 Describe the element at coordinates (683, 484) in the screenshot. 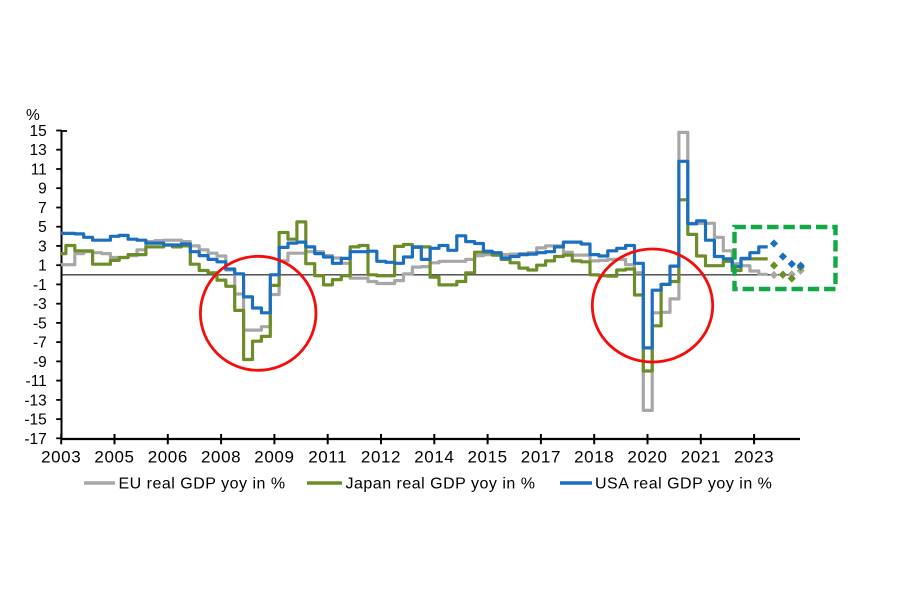

I see `svg-text: USA real GDP yoy in %` at that location.